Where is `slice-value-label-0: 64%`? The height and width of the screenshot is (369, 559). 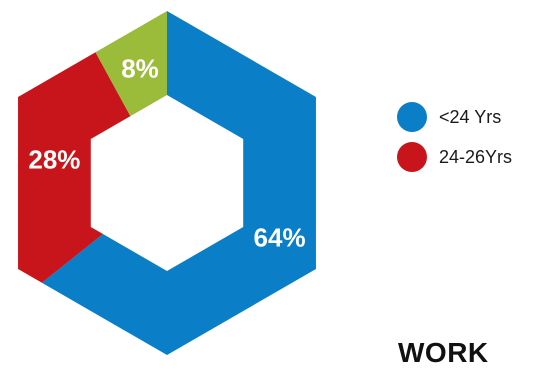
slice-value-label-0: 64% is located at coordinates (280, 238).